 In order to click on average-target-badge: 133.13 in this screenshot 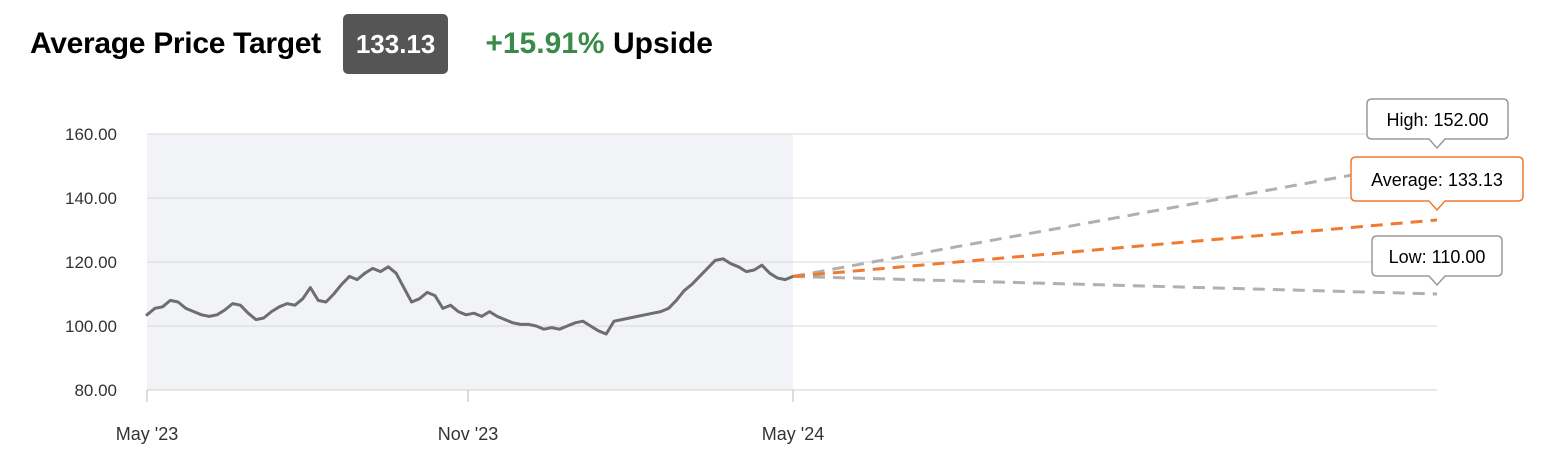, I will do `click(395, 44)`.